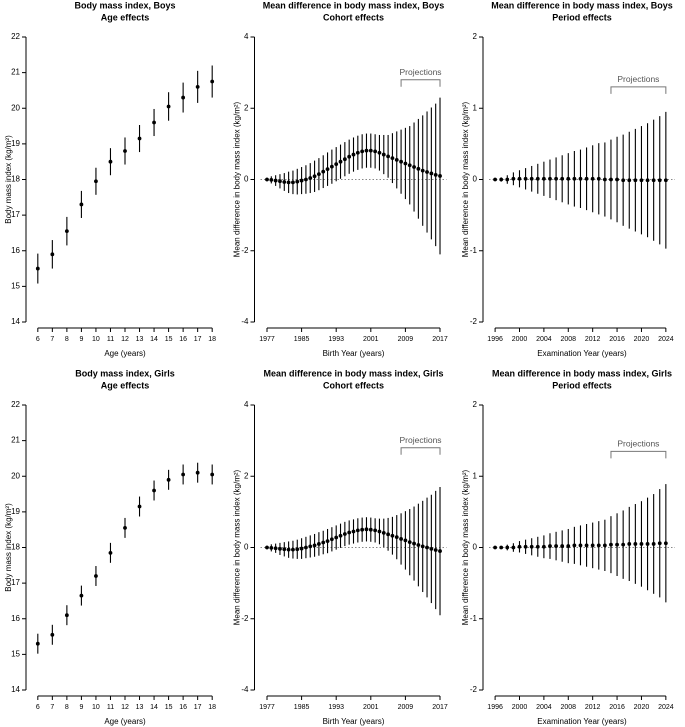 The width and height of the screenshot is (685, 727). I want to click on y-tick-label: 15, so click(15, 285).